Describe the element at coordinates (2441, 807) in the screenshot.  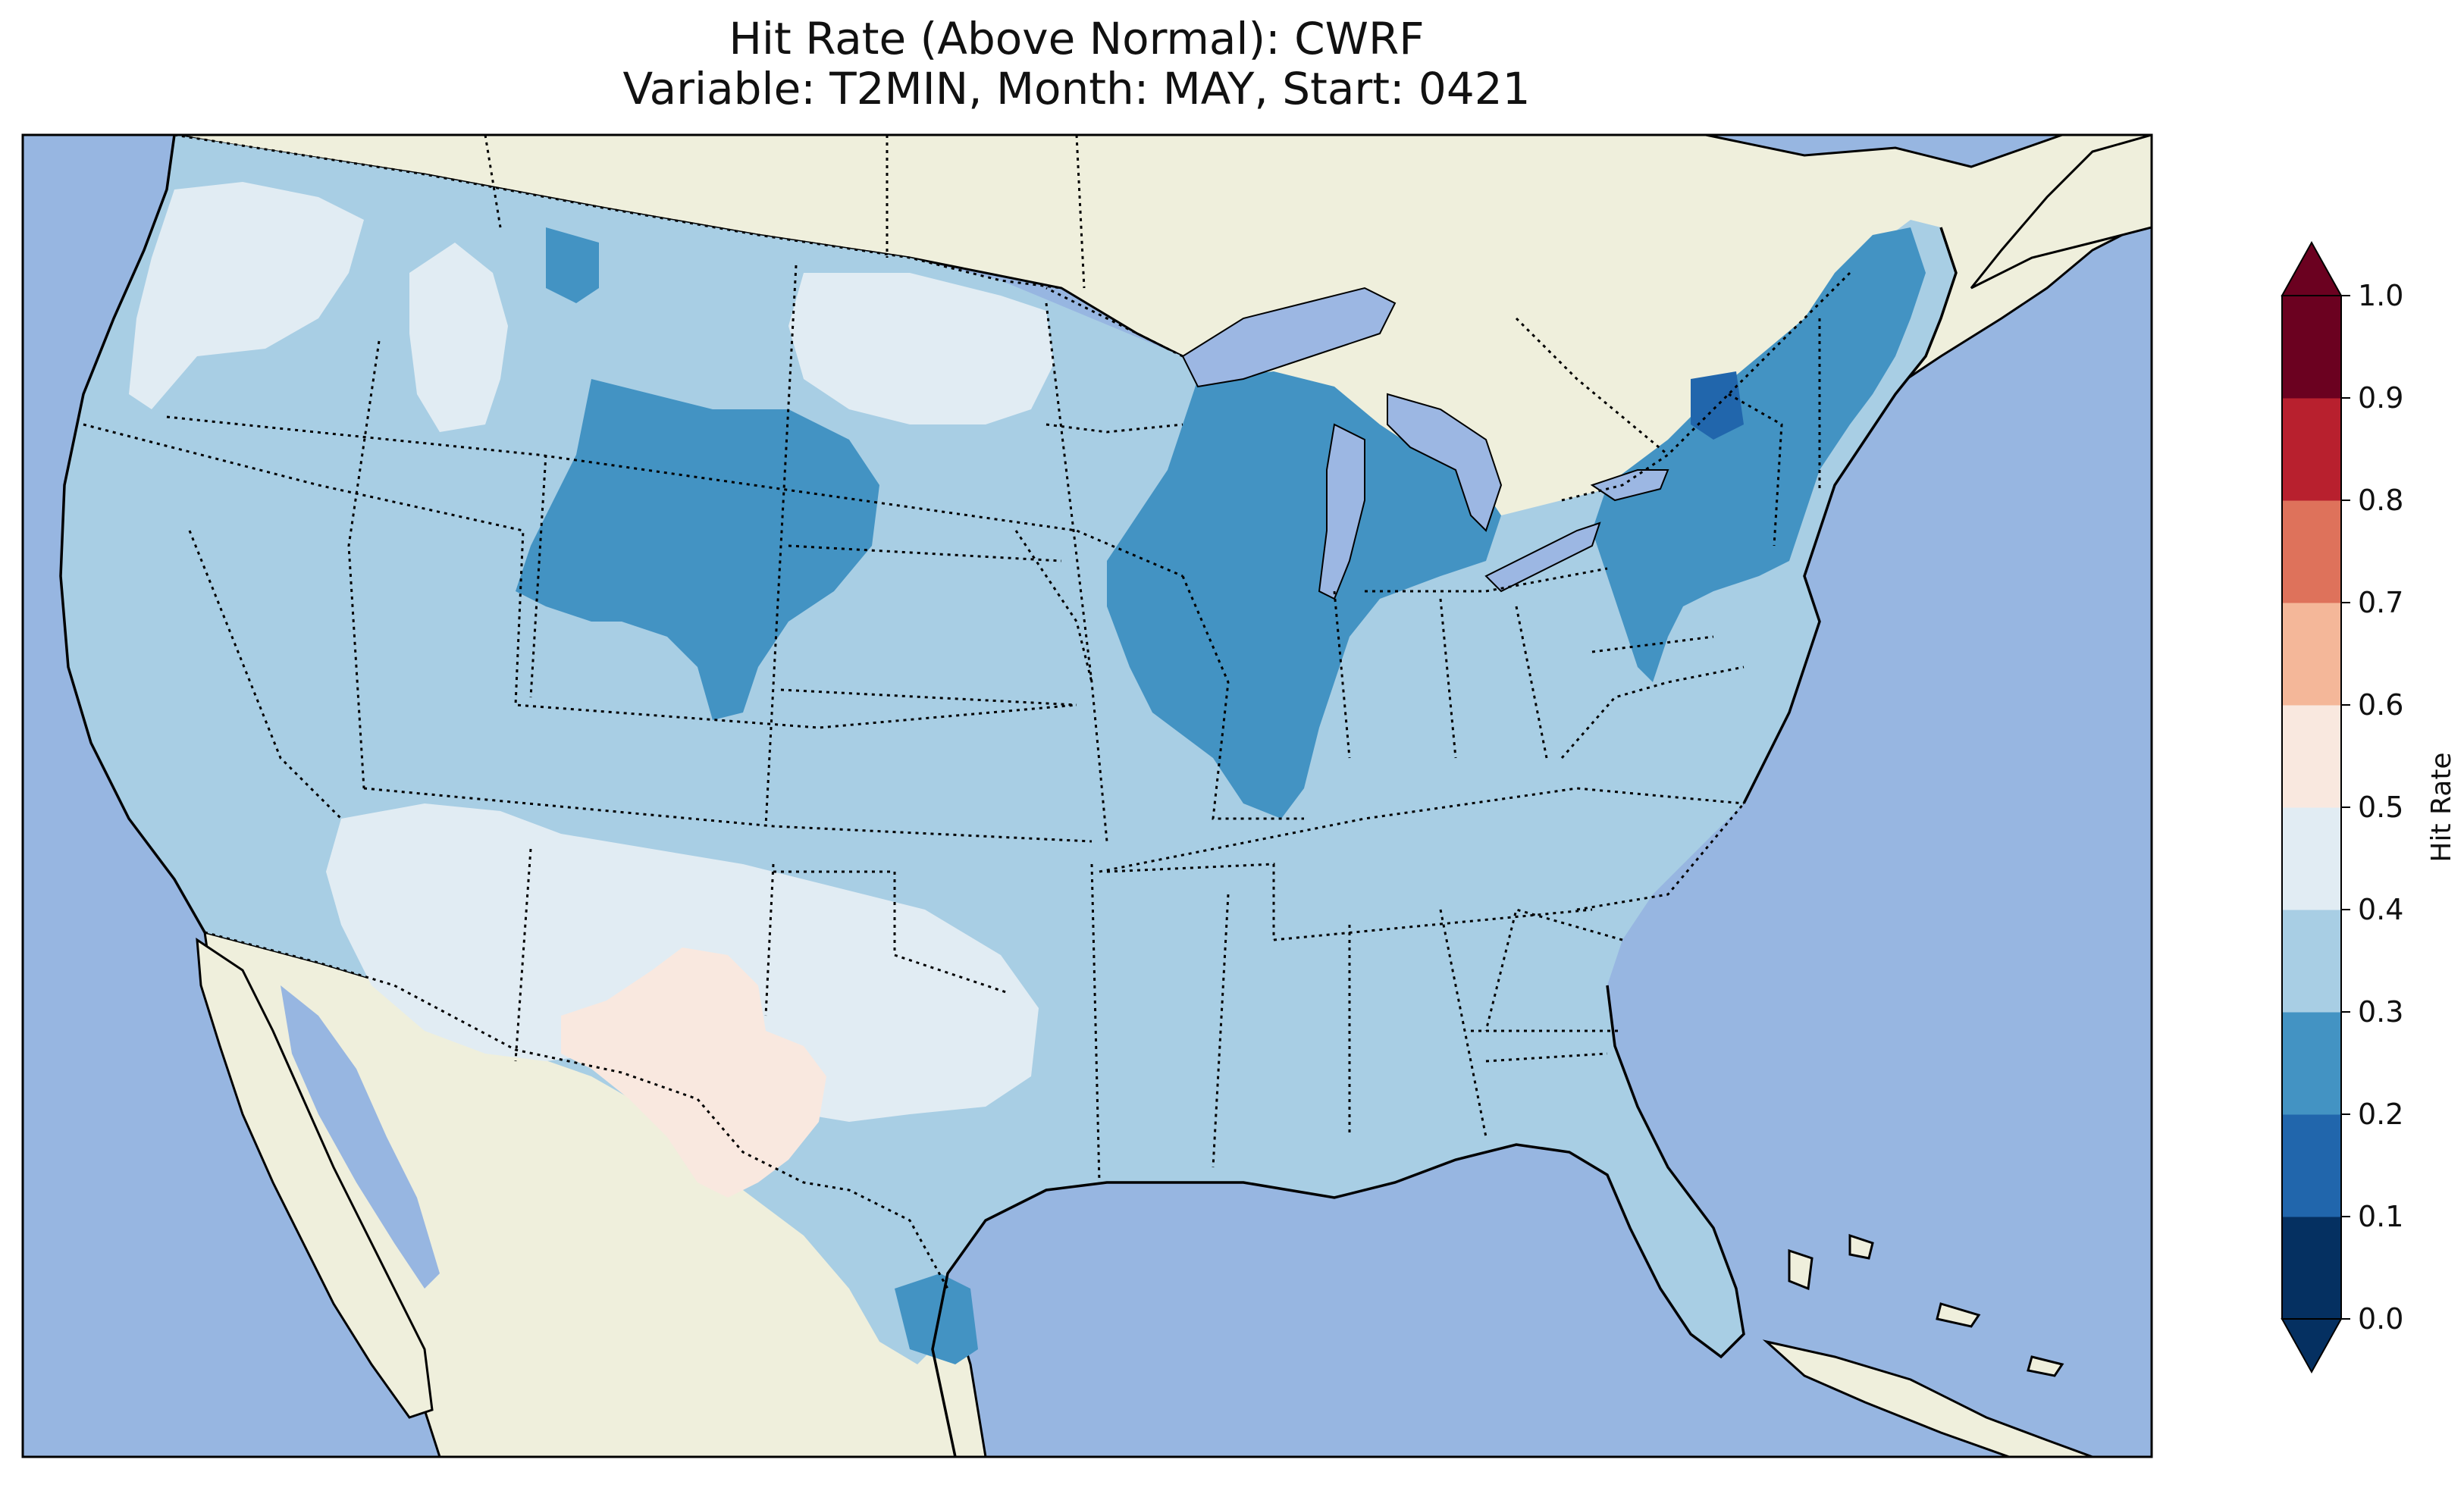
I see `colorbar-label: Hit Rate` at that location.